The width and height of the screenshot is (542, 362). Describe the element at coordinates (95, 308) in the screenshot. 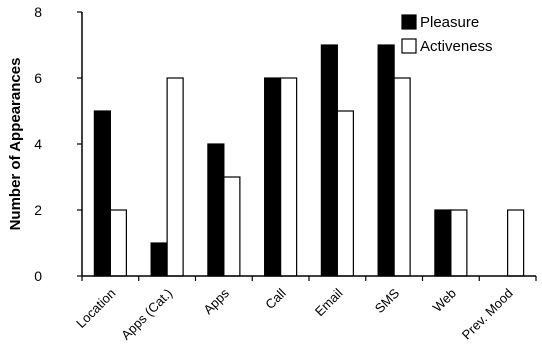

I see `x-category-label: Location` at that location.